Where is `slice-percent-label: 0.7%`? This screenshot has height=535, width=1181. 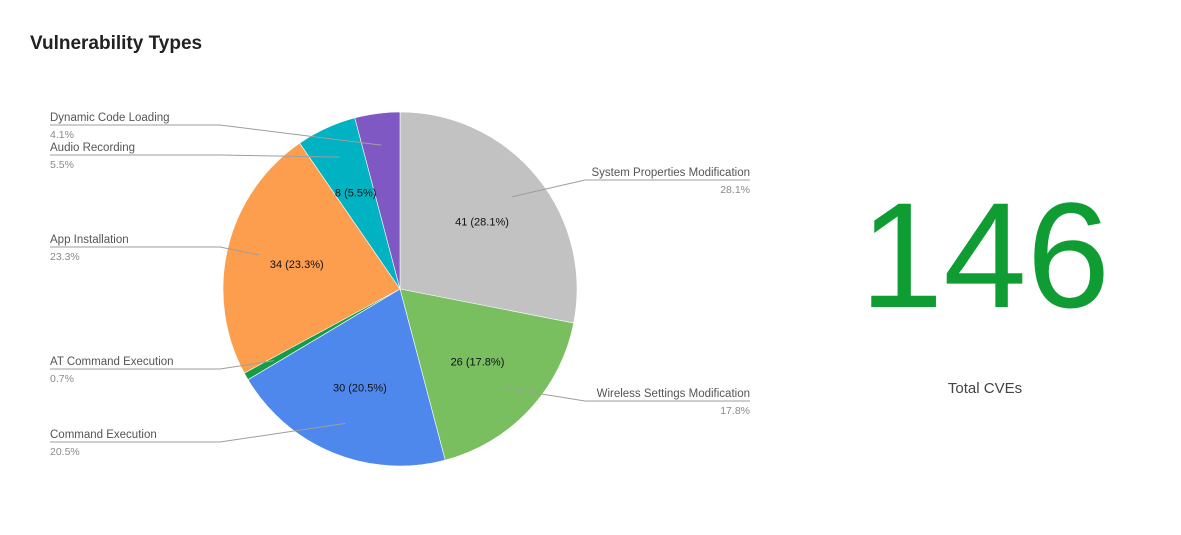 slice-percent-label: 0.7% is located at coordinates (62, 379).